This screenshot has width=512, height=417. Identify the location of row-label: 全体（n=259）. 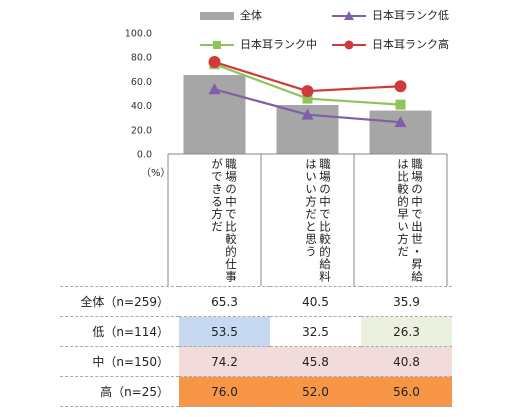
(124, 302).